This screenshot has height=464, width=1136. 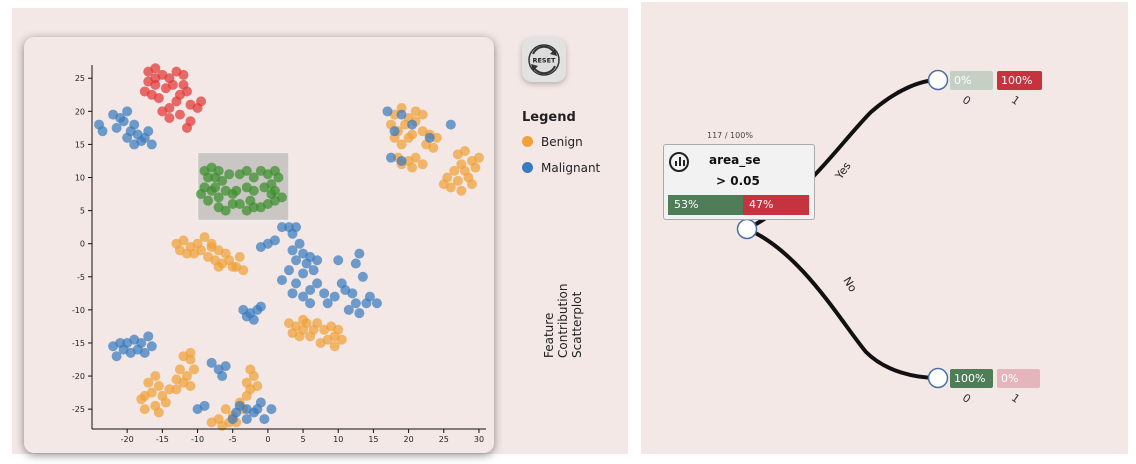 I want to click on tree-node: area_se > 0.05 53% 47%, so click(x=739, y=182).